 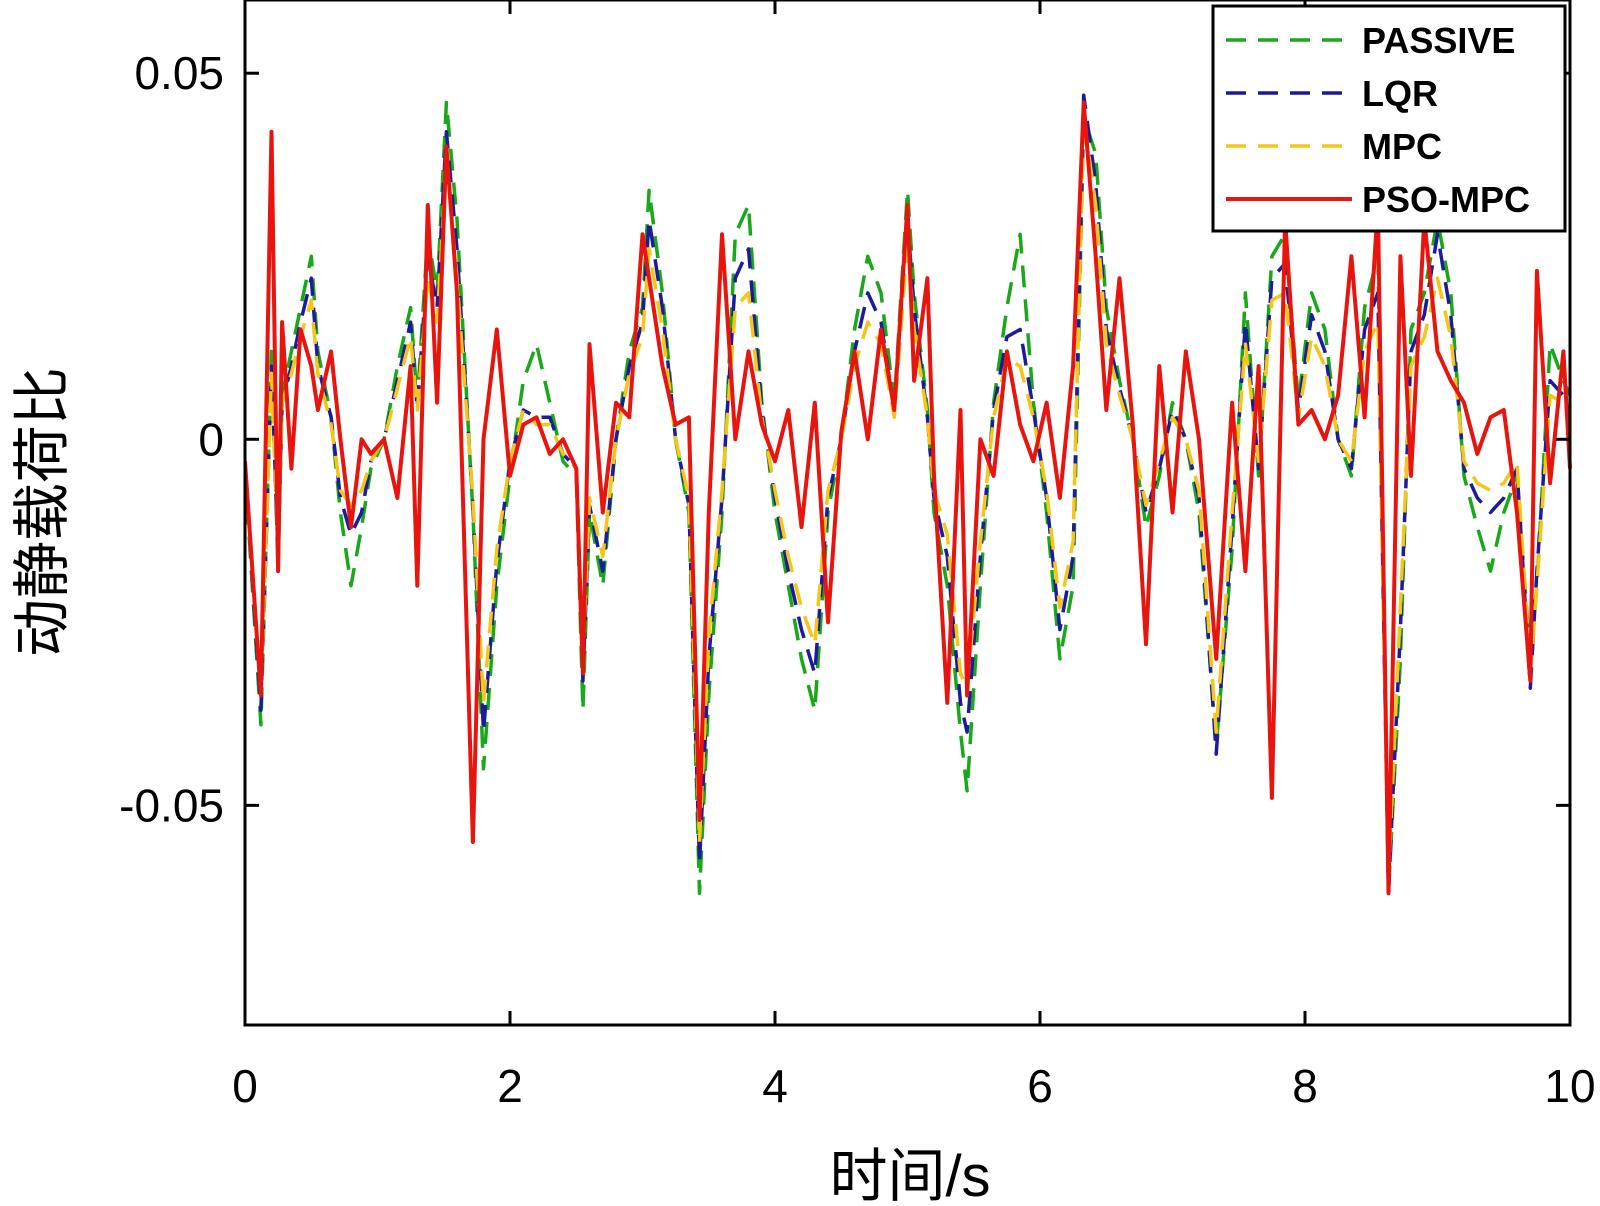 I want to click on x-tick-label: 6, so click(x=1040, y=1086).